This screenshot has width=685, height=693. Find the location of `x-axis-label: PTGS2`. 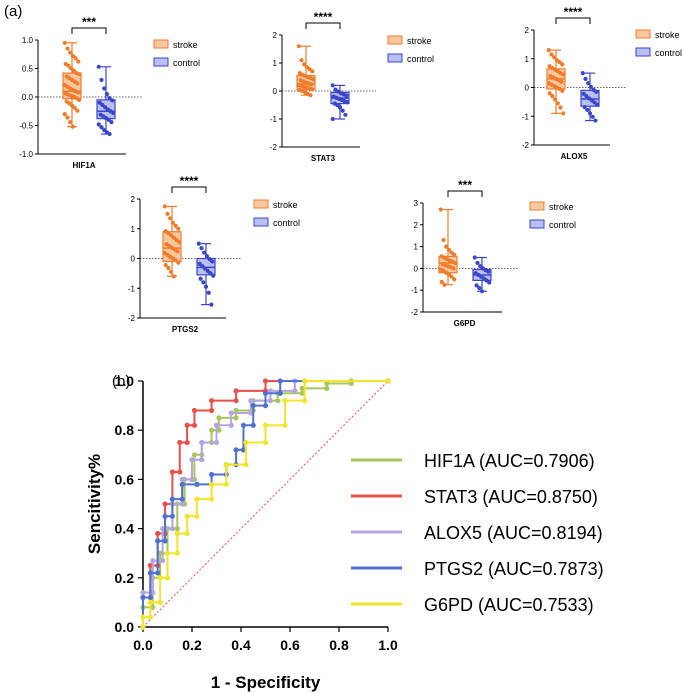

x-axis-label: PTGS2 is located at coordinates (185, 329).